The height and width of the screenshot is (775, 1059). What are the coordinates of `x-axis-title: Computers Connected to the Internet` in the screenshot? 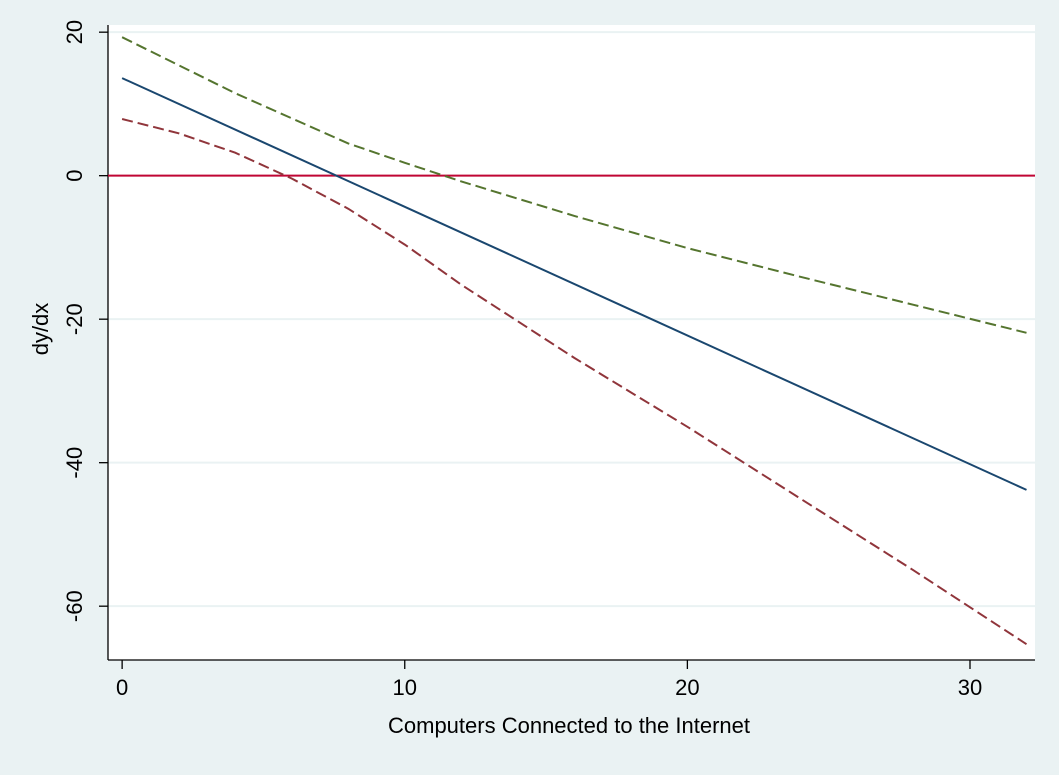 It's located at (569, 725).